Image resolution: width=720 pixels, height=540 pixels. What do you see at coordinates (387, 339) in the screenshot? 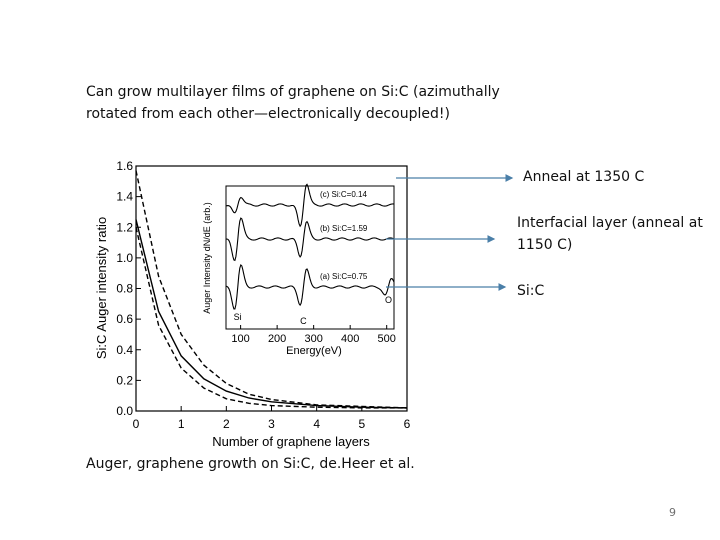
I see `inset-x-tick-label: 500` at bounding box center [387, 339].